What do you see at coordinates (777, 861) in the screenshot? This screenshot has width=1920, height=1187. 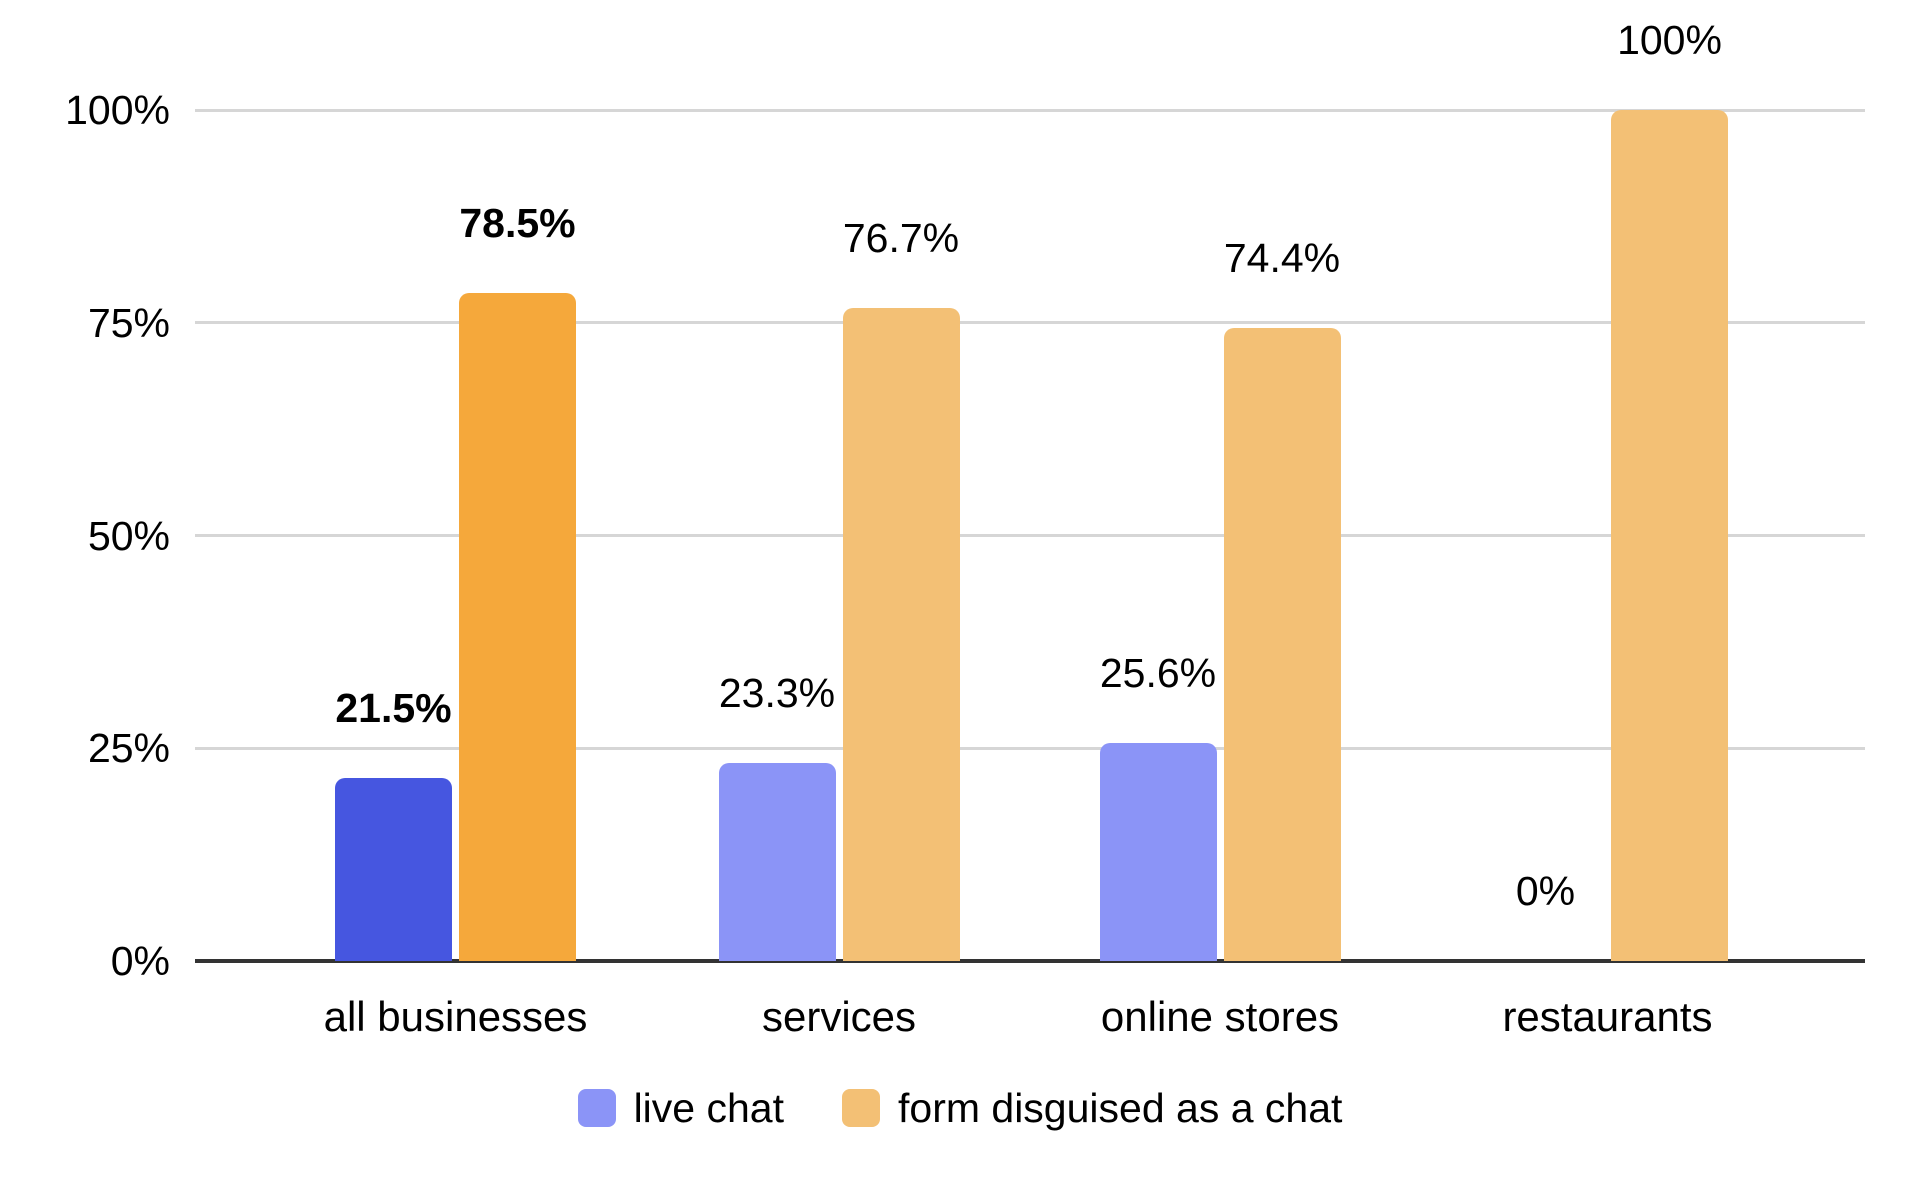 I see `bar-live-chat-services` at bounding box center [777, 861].